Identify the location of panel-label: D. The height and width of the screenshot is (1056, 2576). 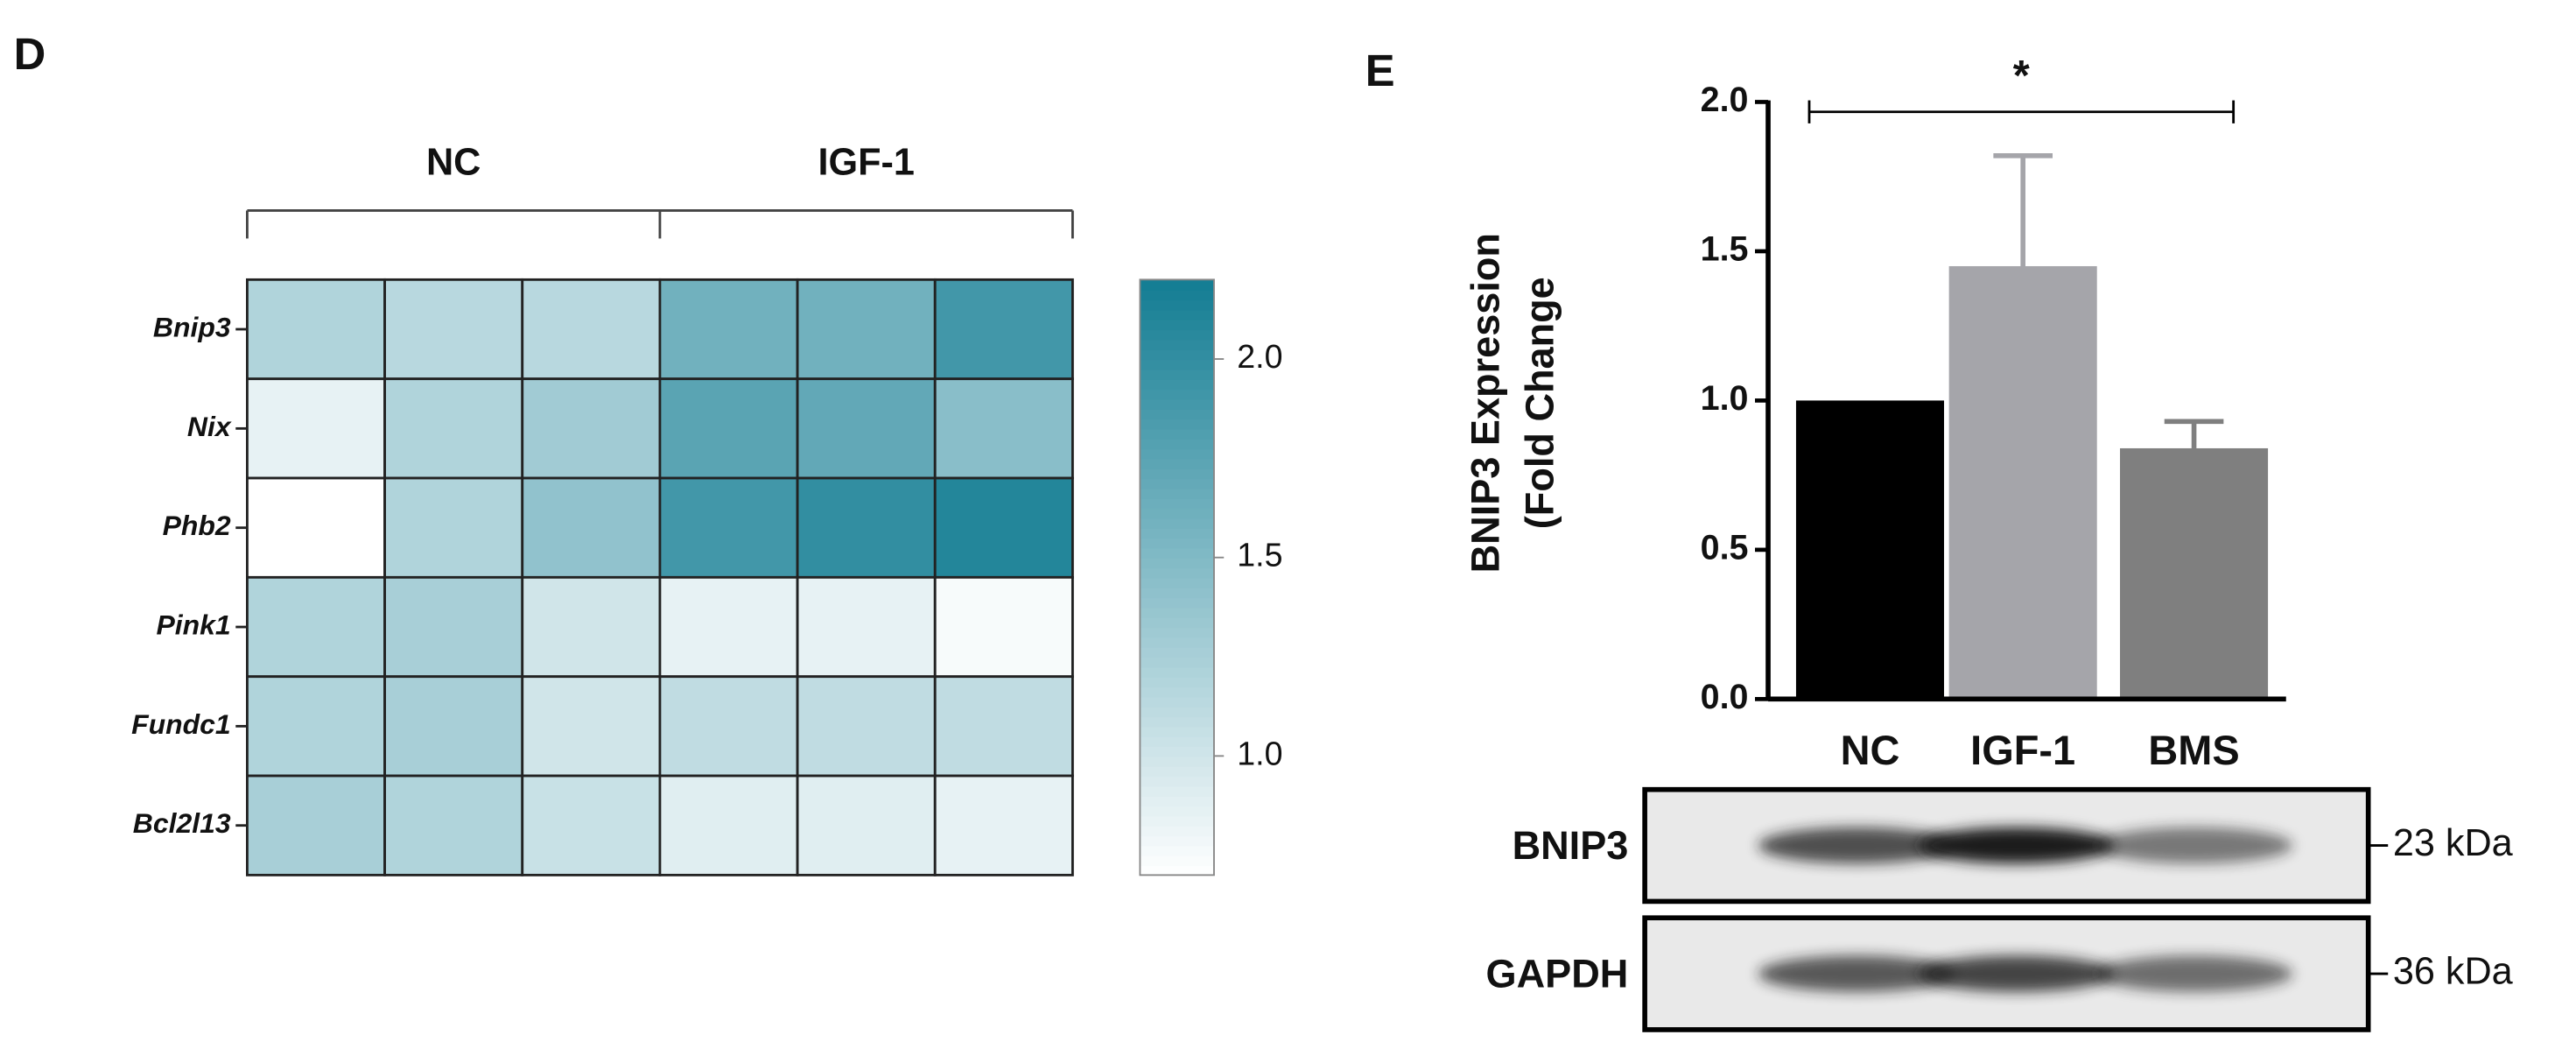
(30, 54).